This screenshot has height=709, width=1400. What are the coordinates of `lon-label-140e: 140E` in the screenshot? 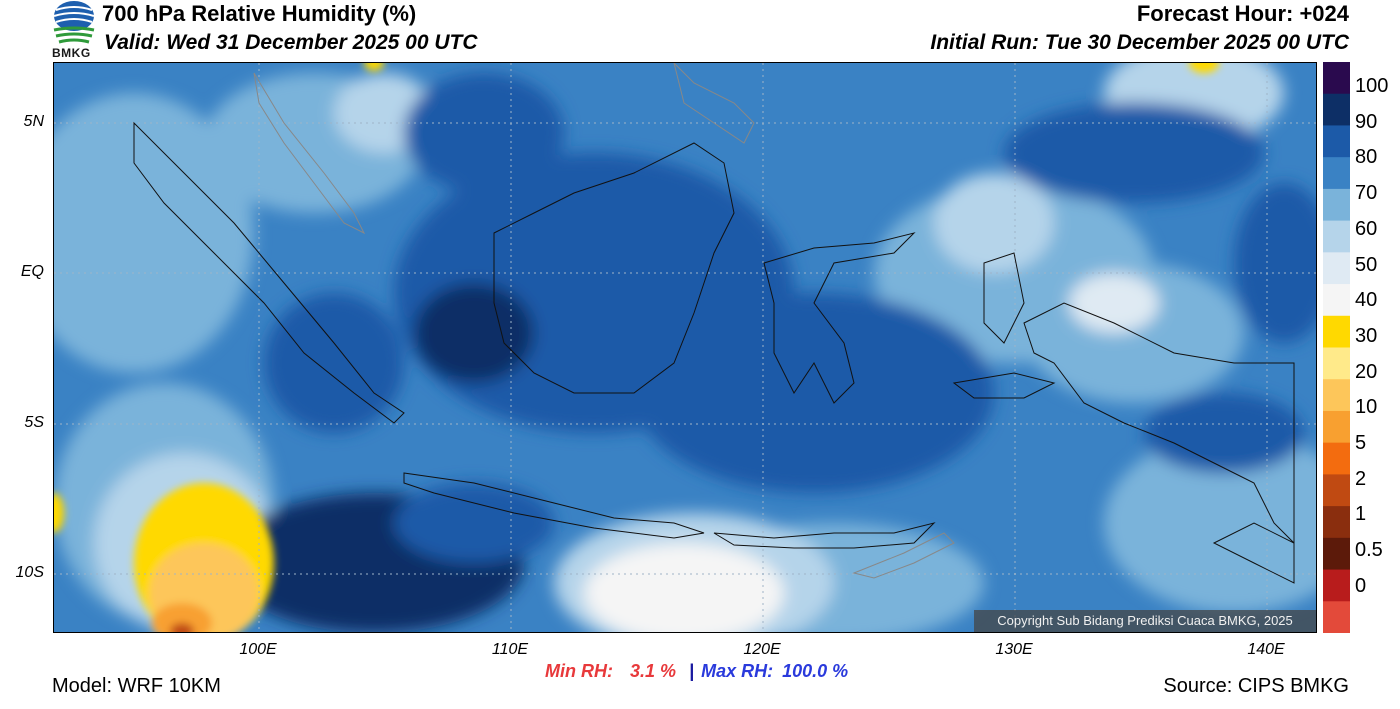 It's located at (1266, 649).